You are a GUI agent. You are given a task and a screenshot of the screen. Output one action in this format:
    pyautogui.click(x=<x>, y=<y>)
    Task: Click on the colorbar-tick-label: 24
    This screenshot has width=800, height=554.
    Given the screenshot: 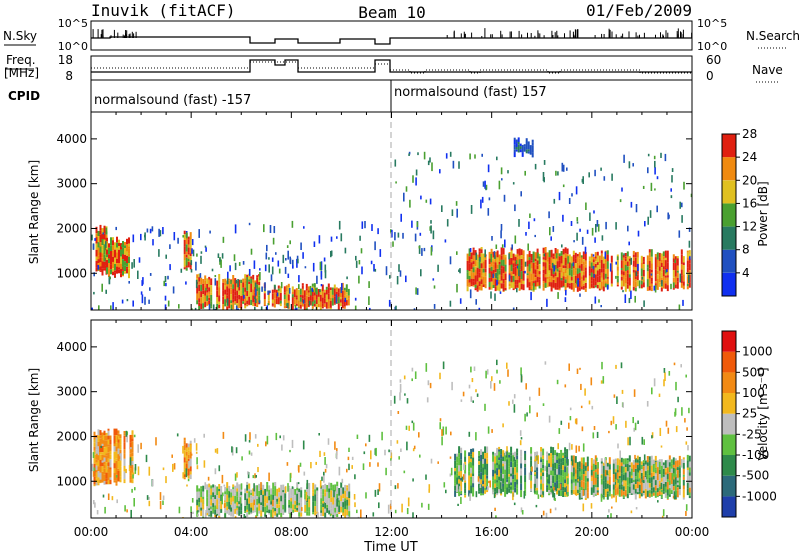 What is the action you would take?
    pyautogui.click(x=749, y=157)
    